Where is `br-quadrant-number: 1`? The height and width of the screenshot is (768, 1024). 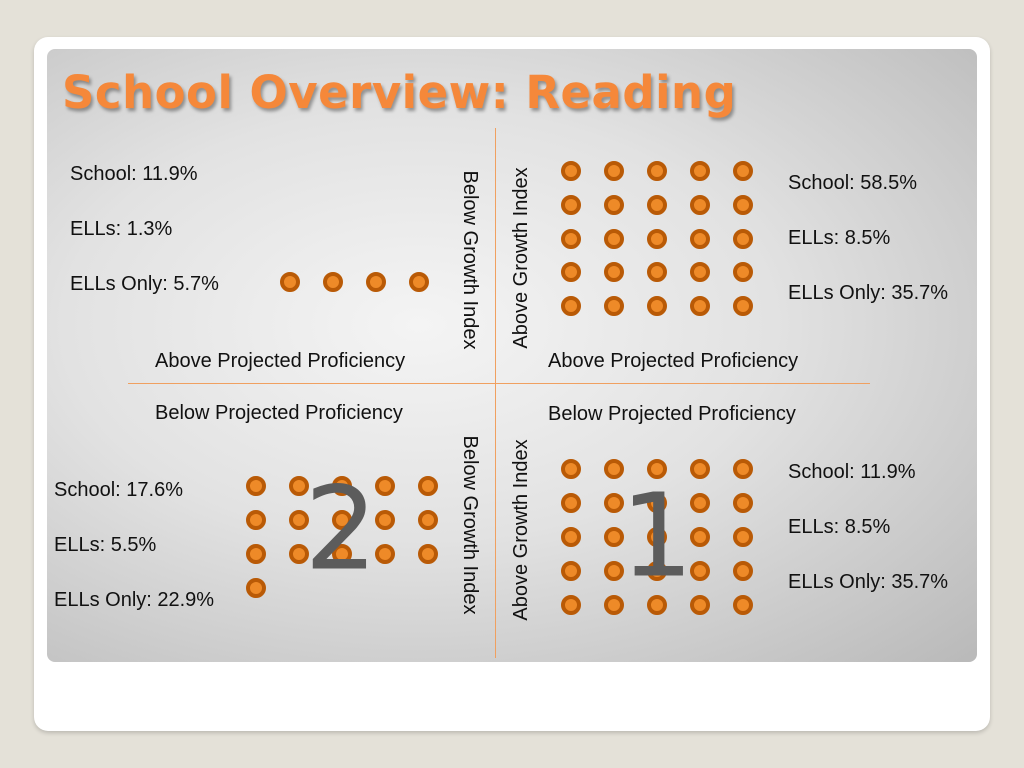
br-quadrant-number: 1 is located at coordinates (657, 536).